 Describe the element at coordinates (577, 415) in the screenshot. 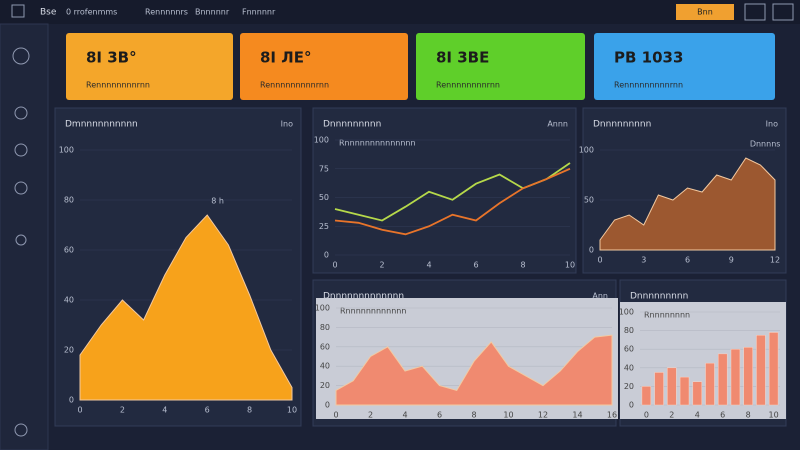

I see `x-tick-label: 14` at that location.